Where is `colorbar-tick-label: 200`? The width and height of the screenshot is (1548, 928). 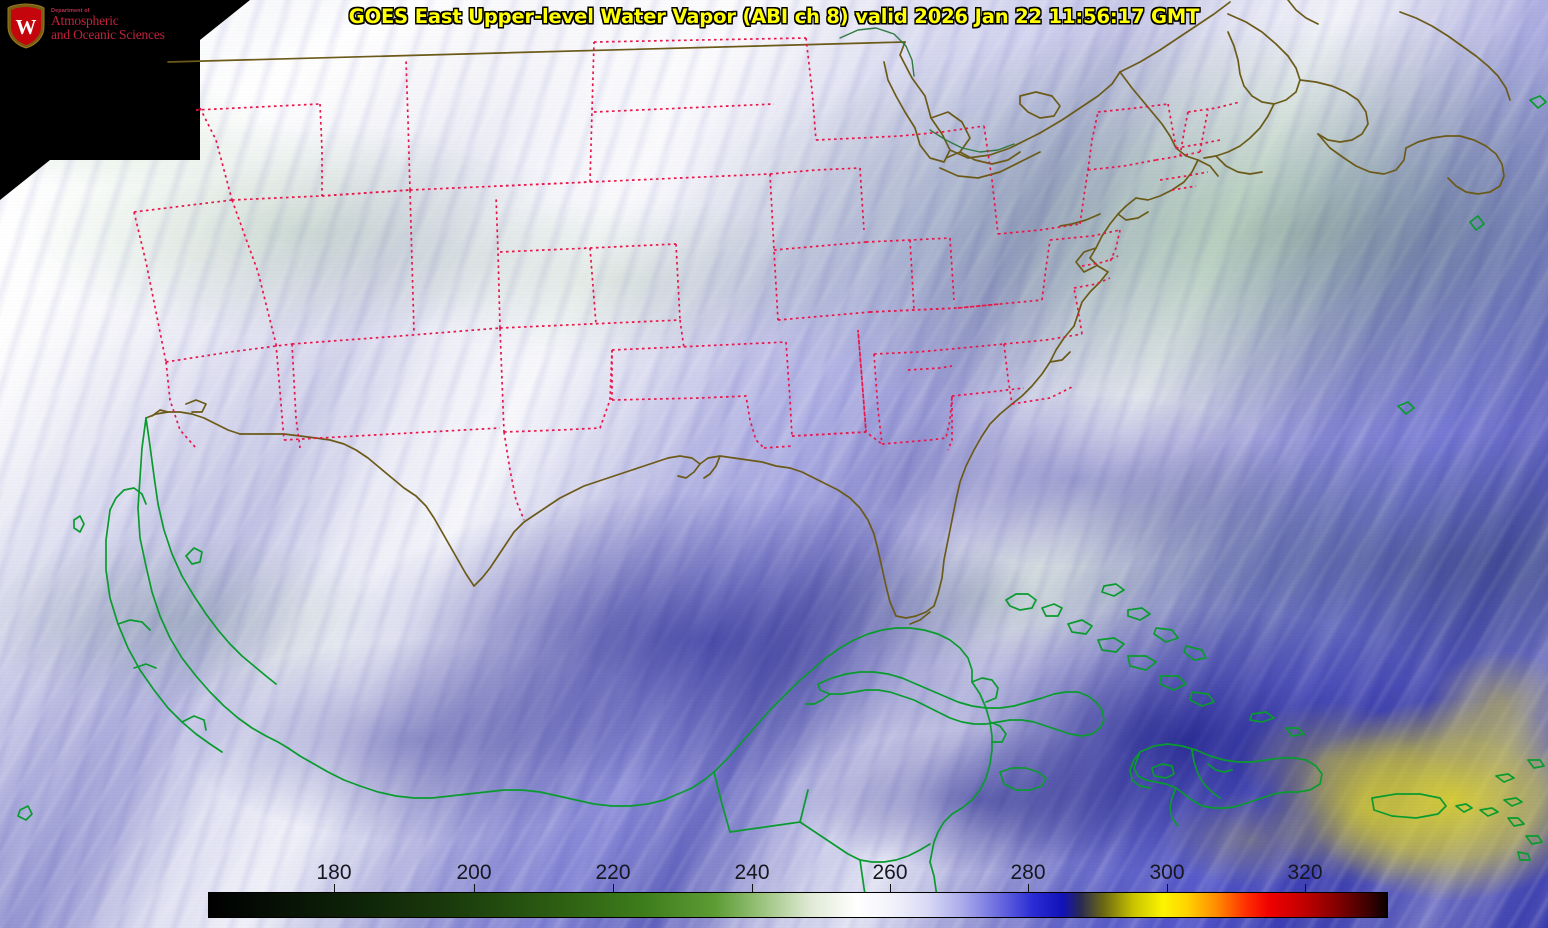 colorbar-tick-label: 200 is located at coordinates (474, 872).